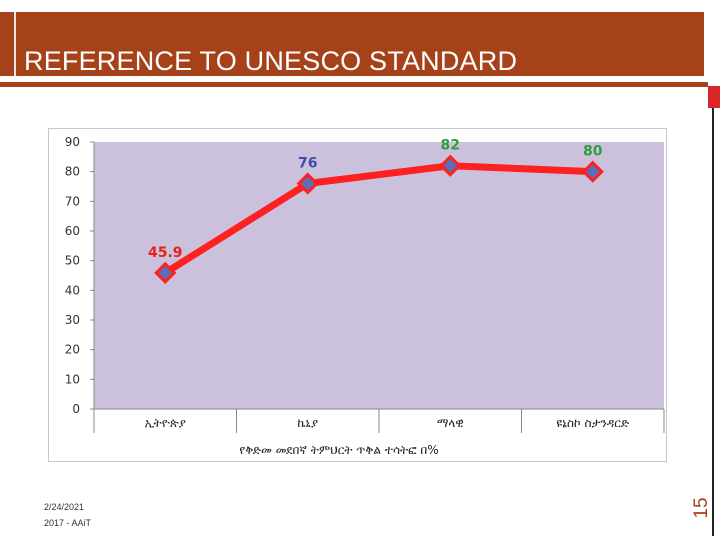  What do you see at coordinates (72, 231) in the screenshot?
I see `y-tick-label: 60` at bounding box center [72, 231].